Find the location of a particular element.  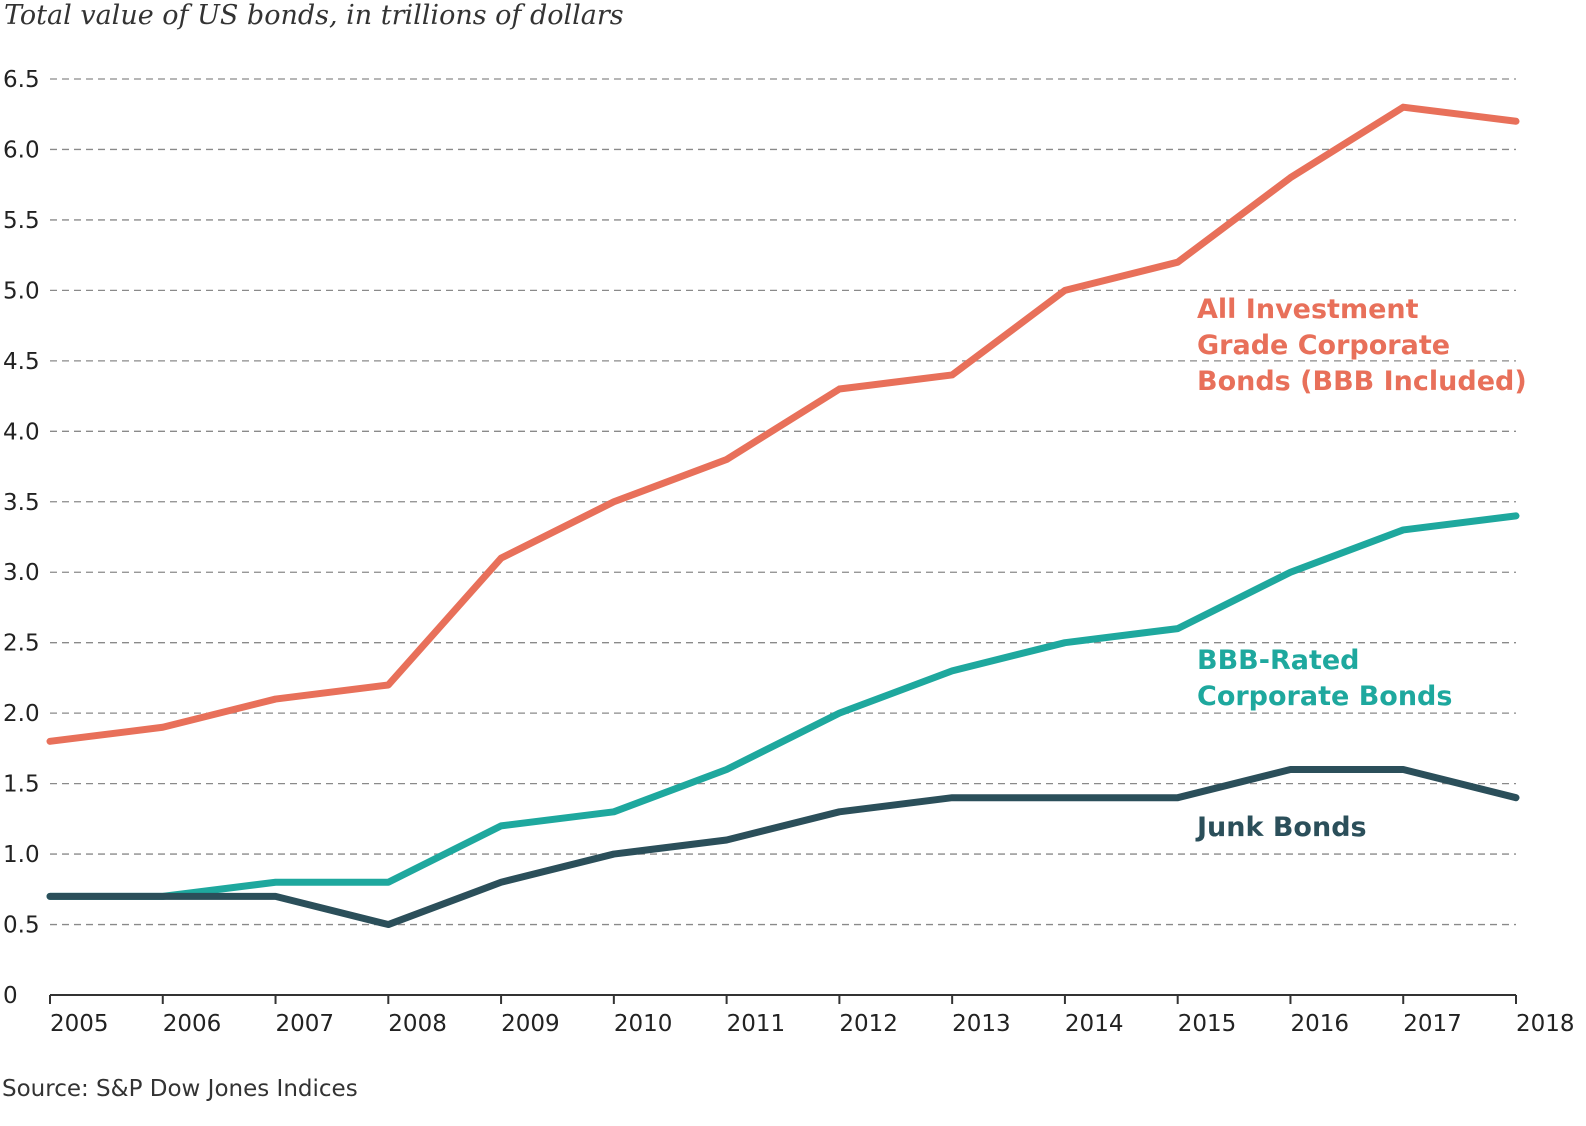

y-tick-label: 5.5 is located at coordinates (21, 221).